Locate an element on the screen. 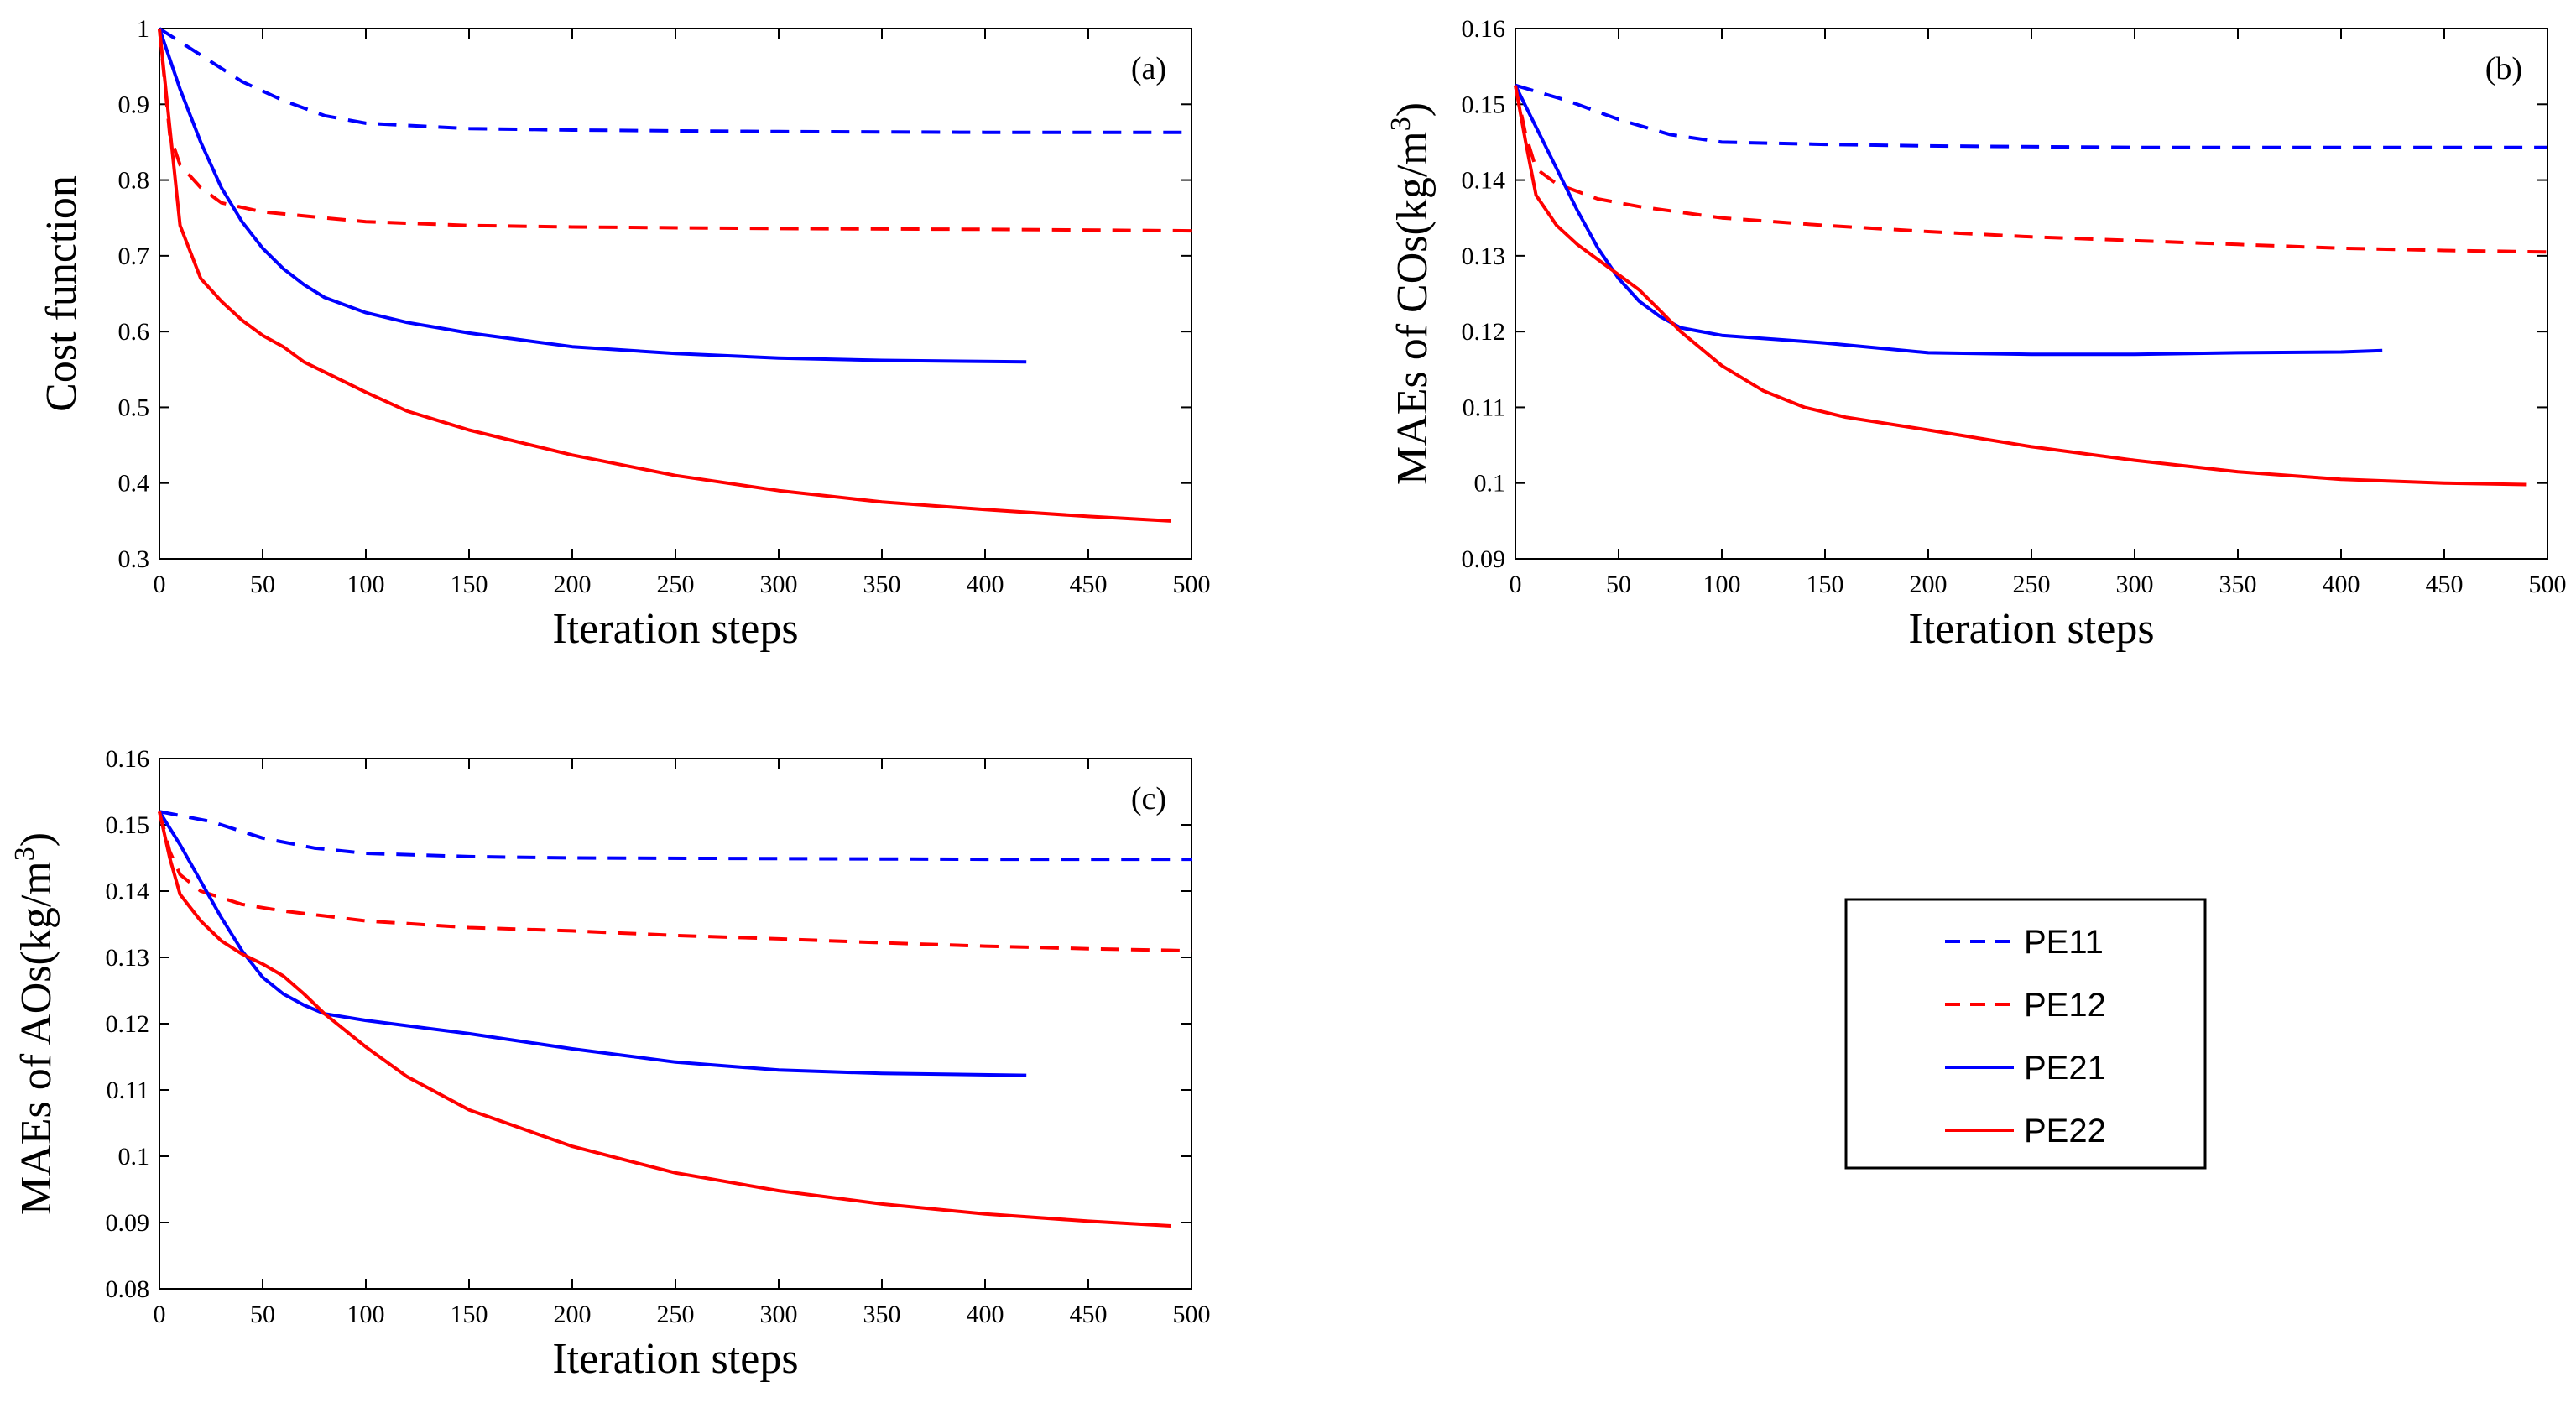 This screenshot has height=1413, width=2576. legend-box is located at coordinates (2025, 1034).